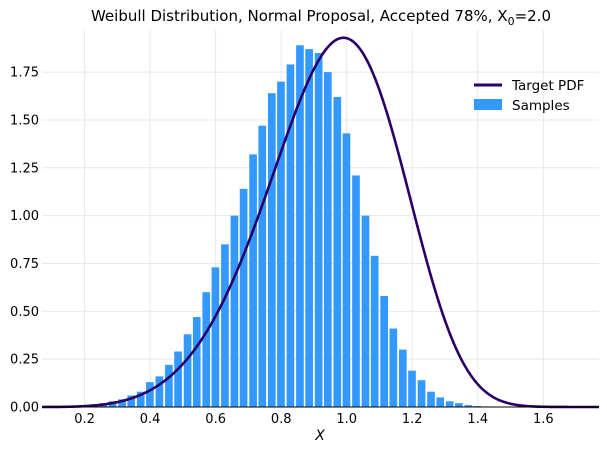  I want to click on x-tick-label: 0.2, so click(84, 419).